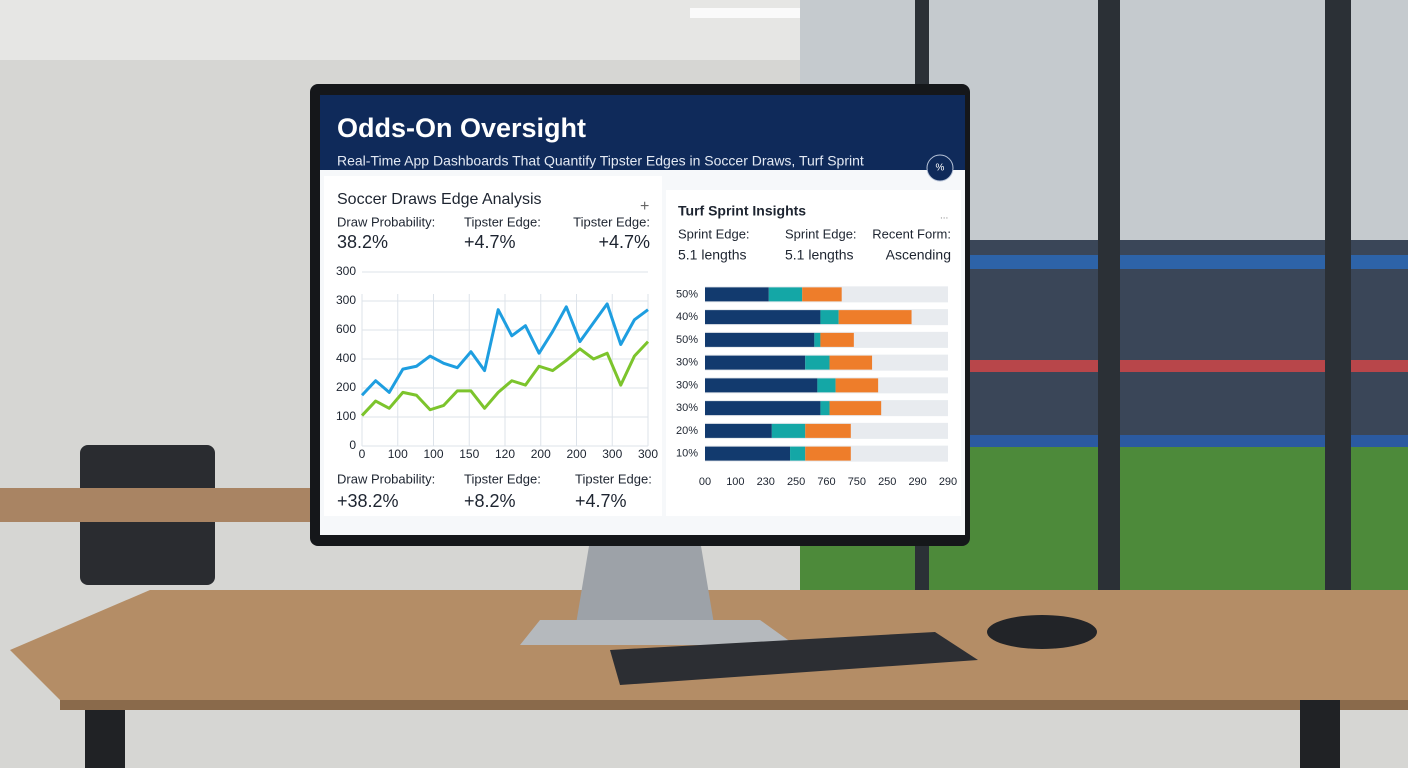  Describe the element at coordinates (400, 30) in the screenshot. I see `ceiling` at that location.